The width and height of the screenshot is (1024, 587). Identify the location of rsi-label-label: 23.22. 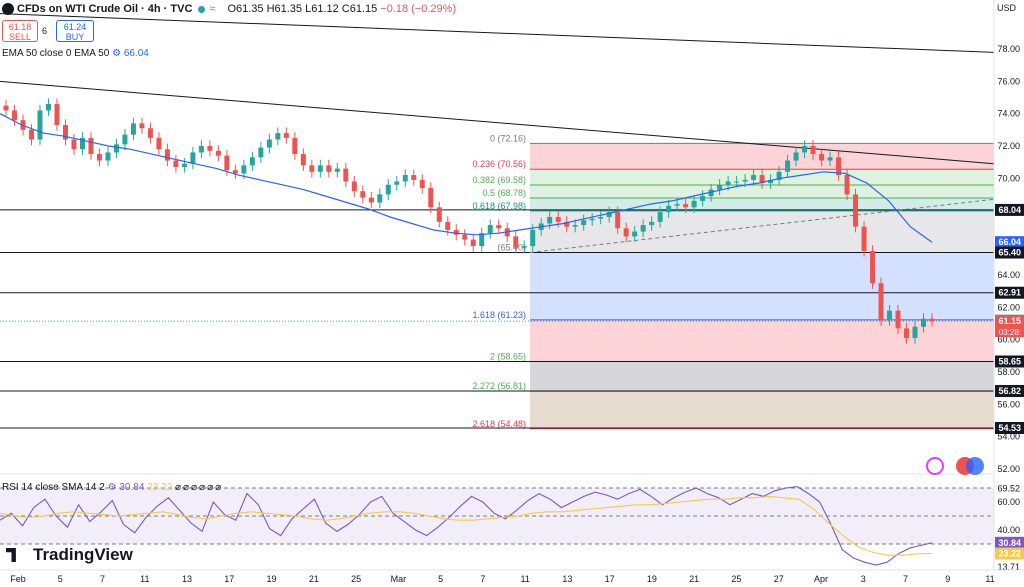
(1009, 553).